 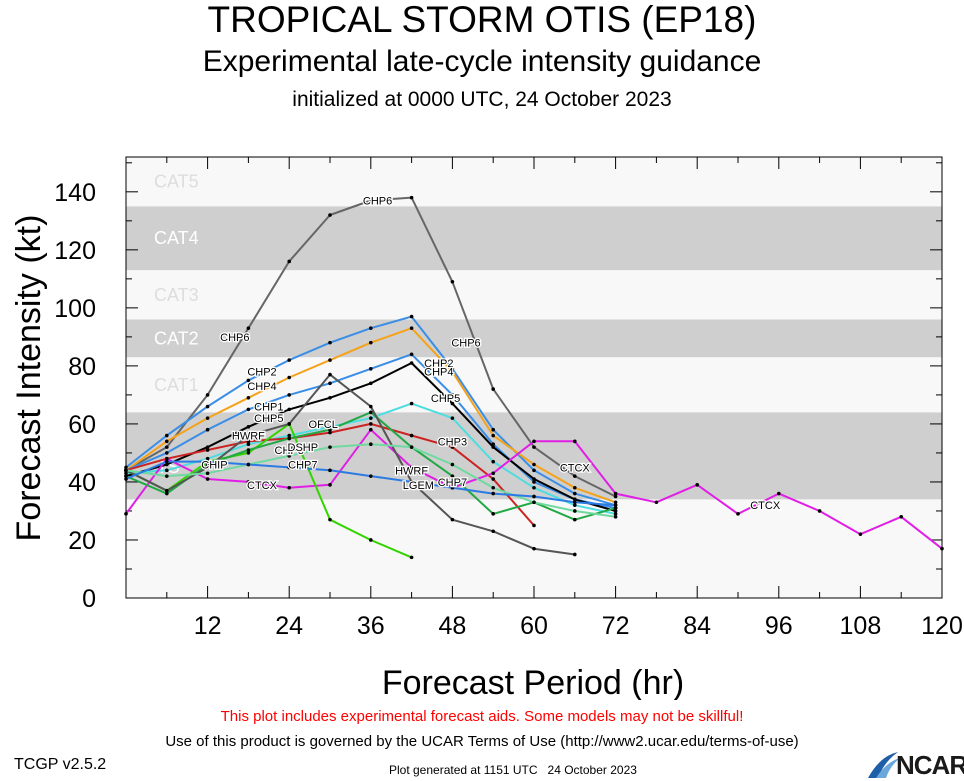 What do you see at coordinates (482, 20) in the screenshot?
I see `chart-title: TROPICAL STORM OTIS (EP18)` at bounding box center [482, 20].